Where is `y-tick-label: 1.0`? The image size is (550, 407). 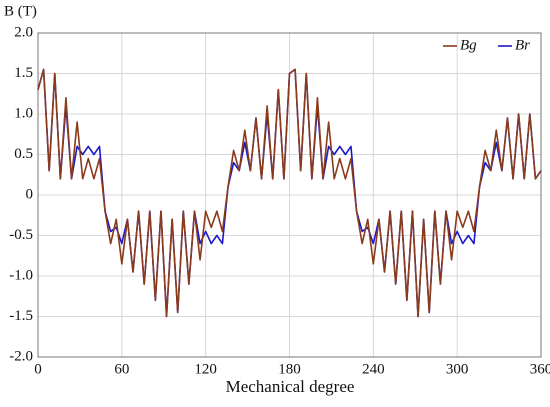 y-tick-label: 1.0 is located at coordinates (23, 113).